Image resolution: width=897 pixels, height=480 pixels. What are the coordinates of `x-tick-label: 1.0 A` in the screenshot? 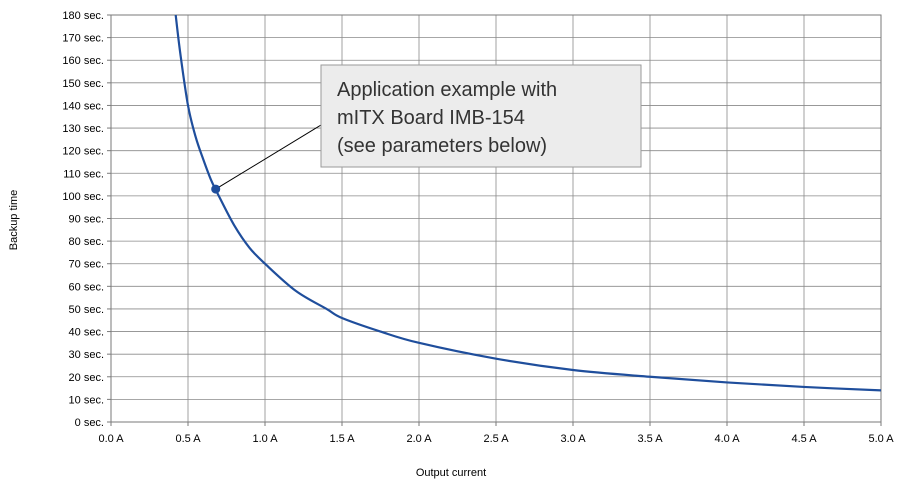 It's located at (265, 439).